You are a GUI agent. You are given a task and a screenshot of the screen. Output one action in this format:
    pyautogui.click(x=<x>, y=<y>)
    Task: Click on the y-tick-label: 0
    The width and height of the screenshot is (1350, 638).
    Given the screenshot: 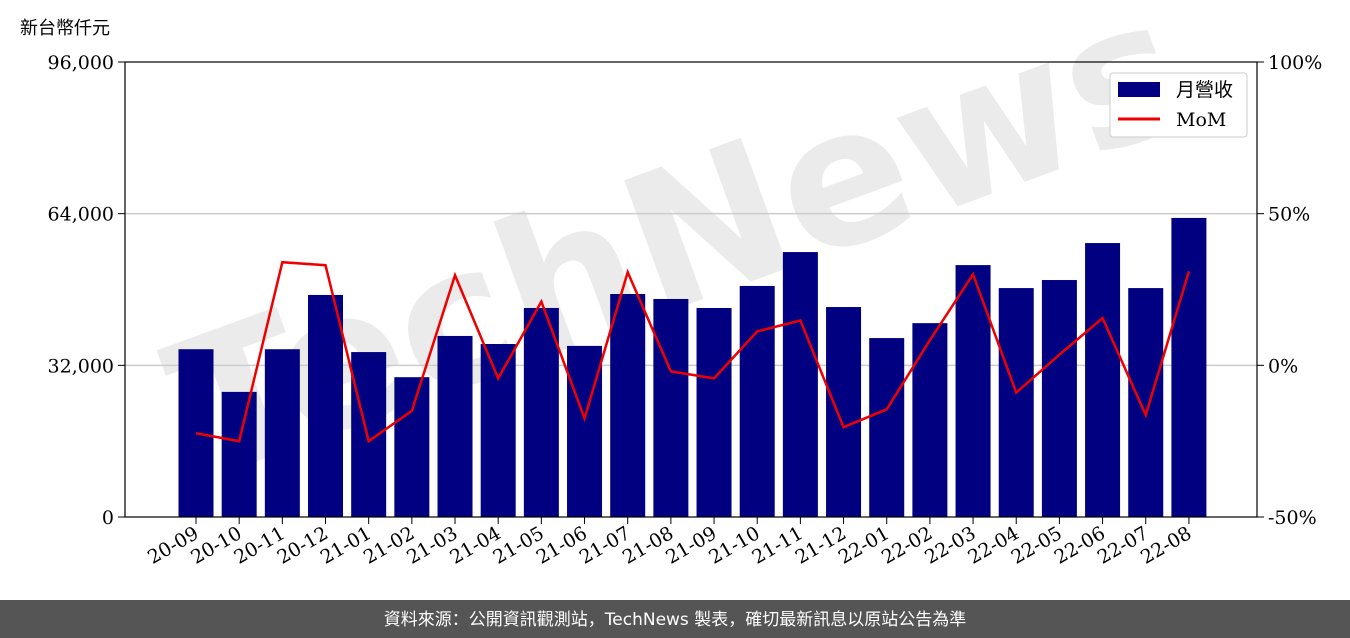 What is the action you would take?
    pyautogui.click(x=108, y=518)
    